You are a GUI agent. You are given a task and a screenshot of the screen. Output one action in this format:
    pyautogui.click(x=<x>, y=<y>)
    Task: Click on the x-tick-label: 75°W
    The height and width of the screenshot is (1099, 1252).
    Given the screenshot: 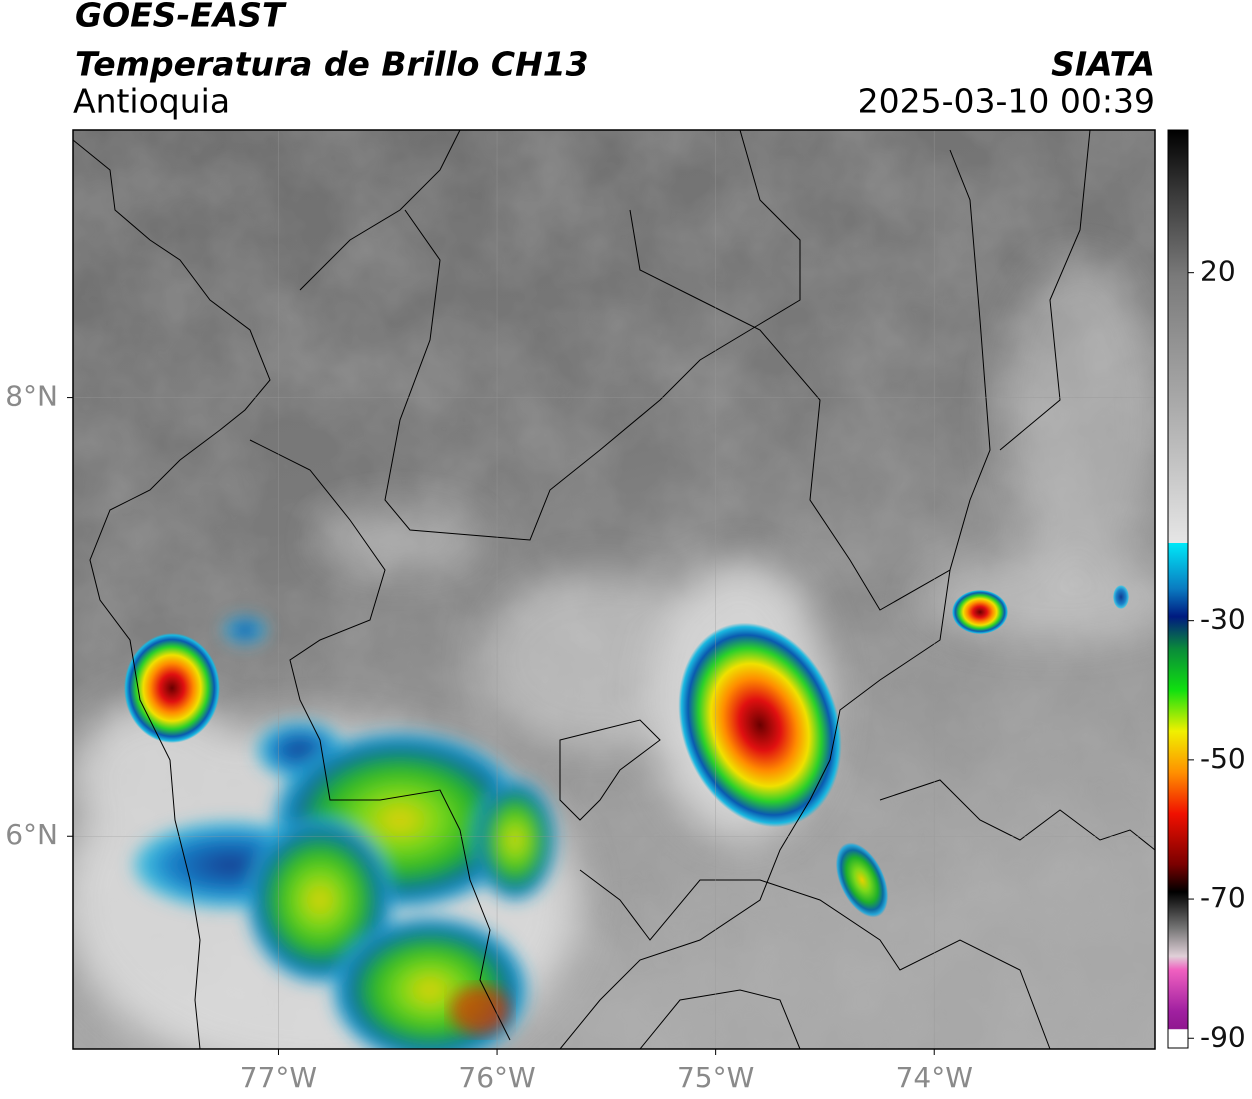 What is the action you would take?
    pyautogui.click(x=715, y=1077)
    